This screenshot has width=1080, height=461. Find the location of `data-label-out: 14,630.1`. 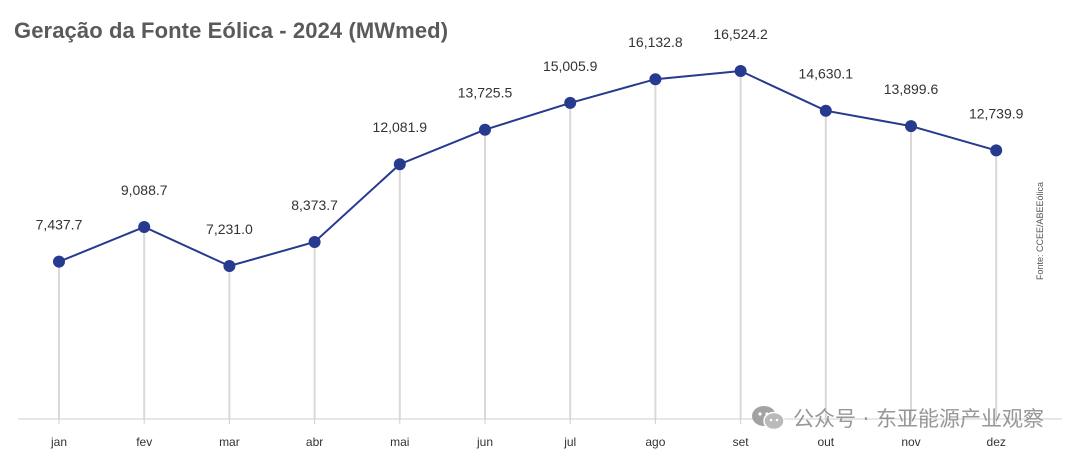

data-label-out: 14,630.1 is located at coordinates (826, 74).